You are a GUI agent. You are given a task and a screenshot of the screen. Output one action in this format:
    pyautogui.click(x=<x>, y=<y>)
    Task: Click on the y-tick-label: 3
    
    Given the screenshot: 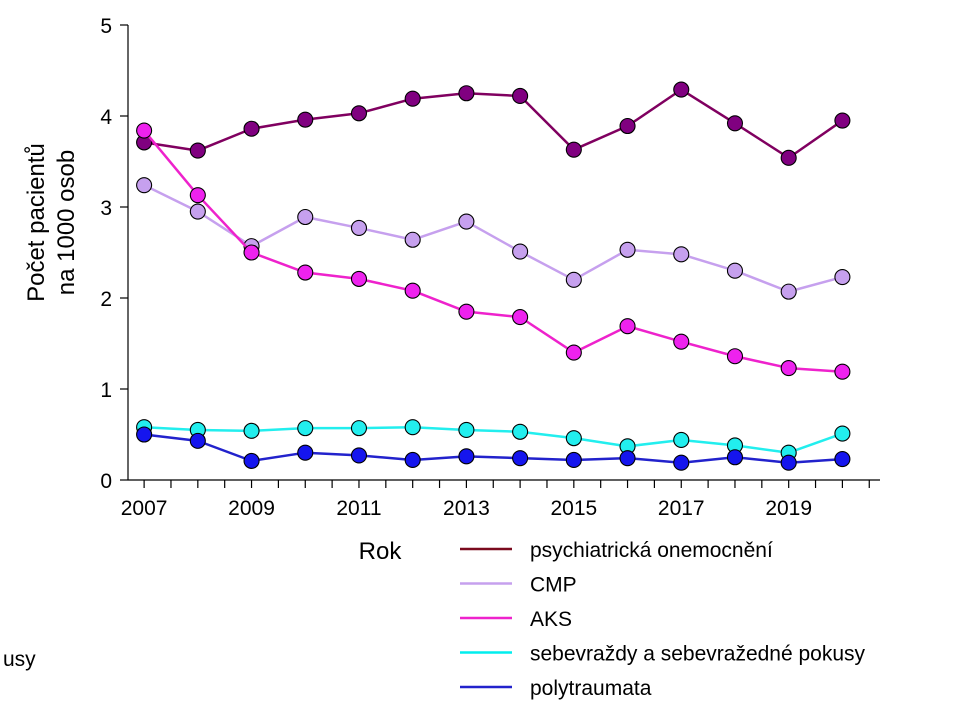 What is the action you would take?
    pyautogui.click(x=106, y=208)
    